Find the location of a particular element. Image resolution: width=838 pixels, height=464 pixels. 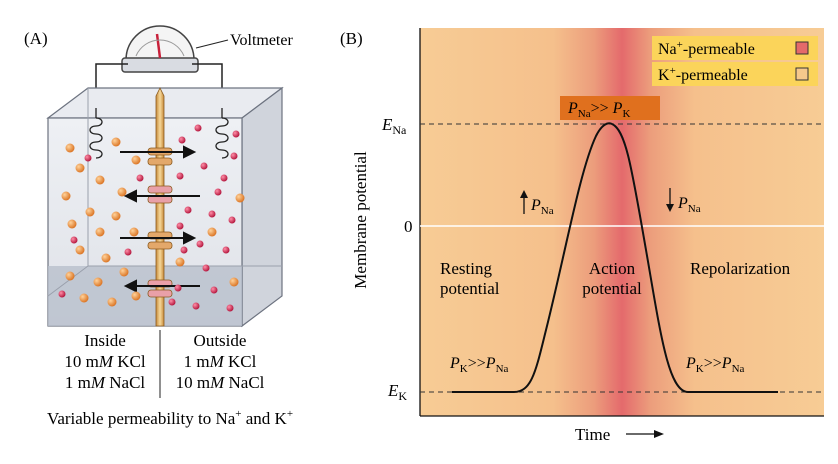

up-arrow-icon is located at coordinates (524, 202).